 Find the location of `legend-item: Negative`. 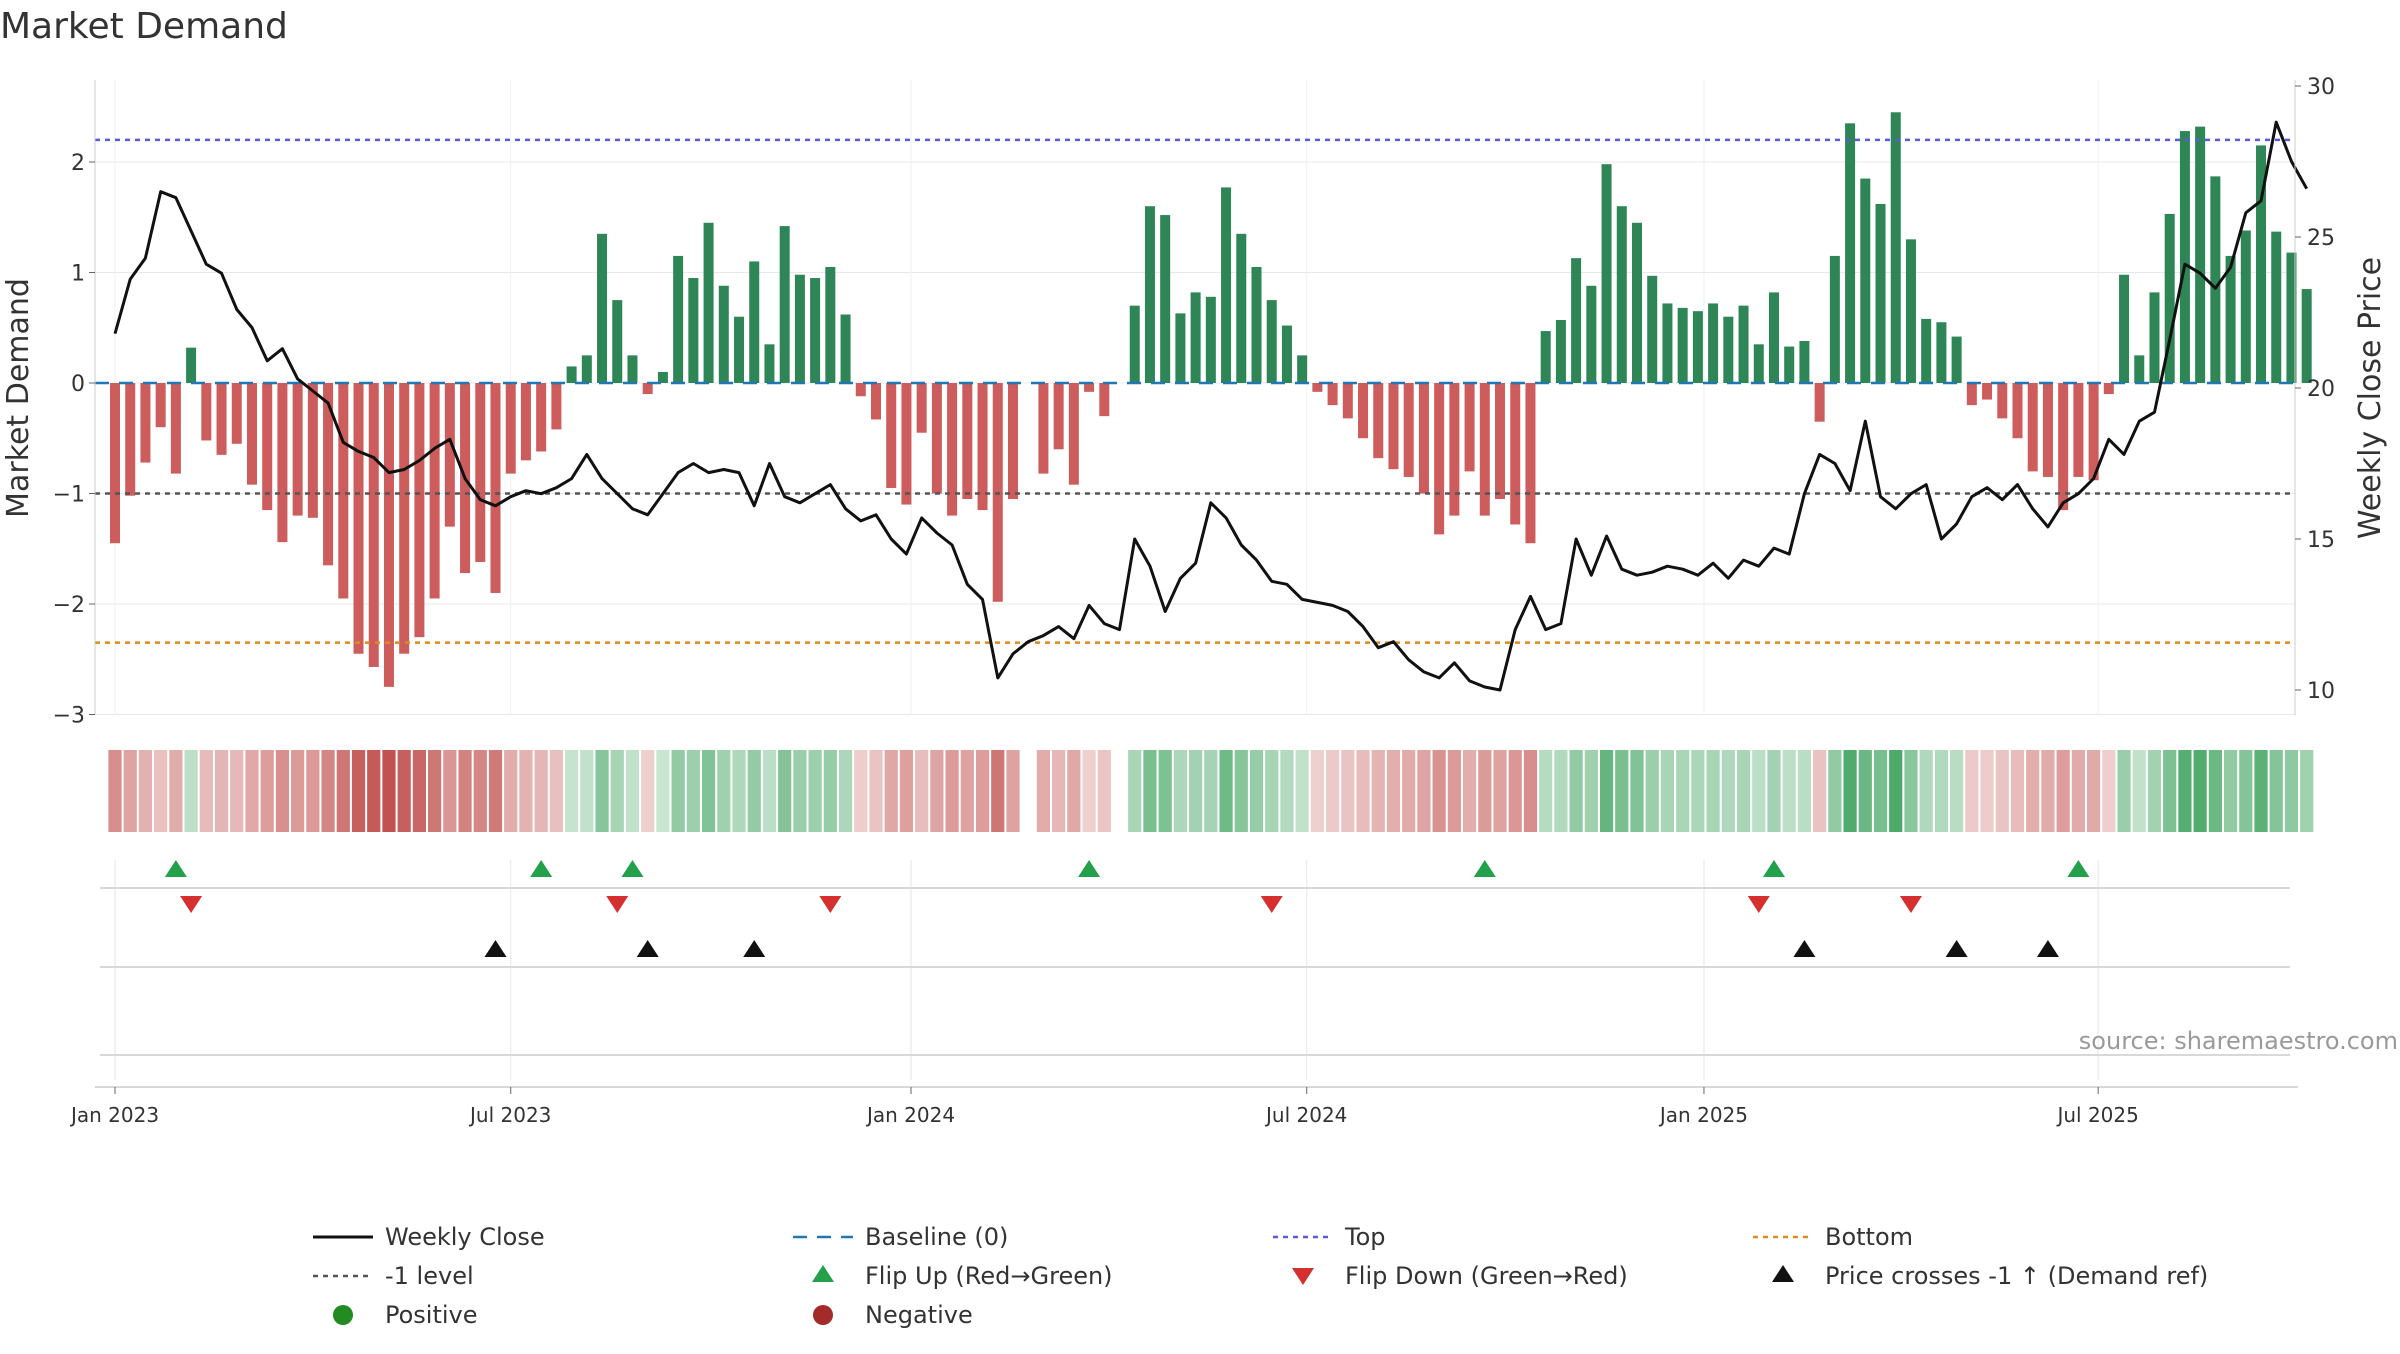

legend-item: Negative is located at coordinates (893, 1315).